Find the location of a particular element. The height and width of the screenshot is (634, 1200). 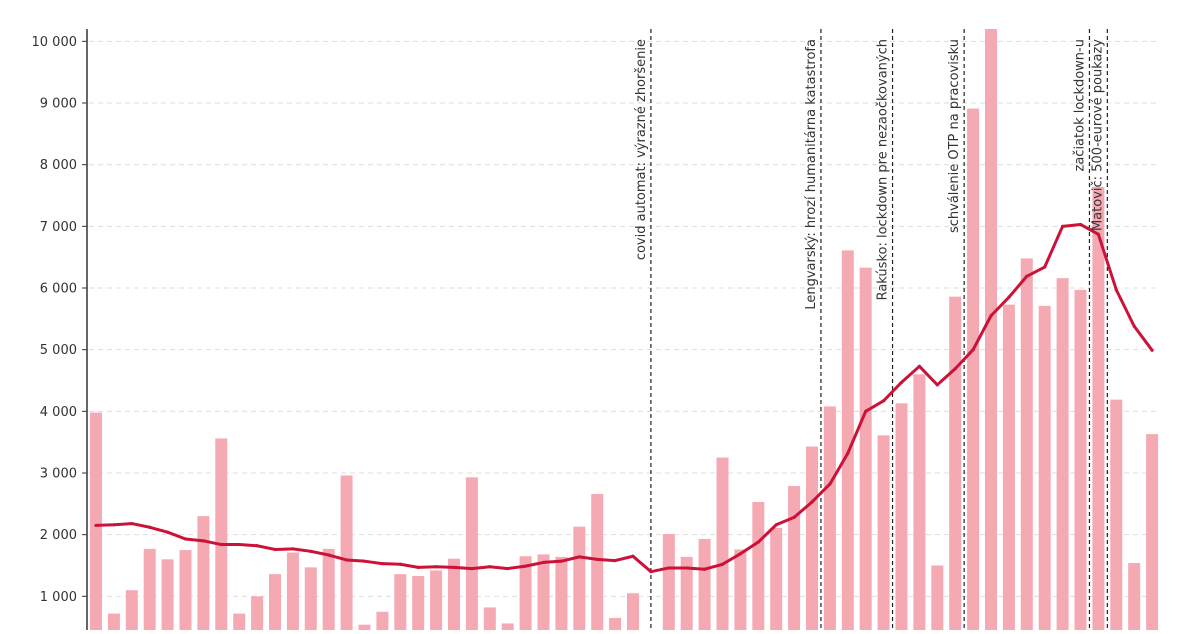

y-tick-label: 9 000 is located at coordinates (58, 104).